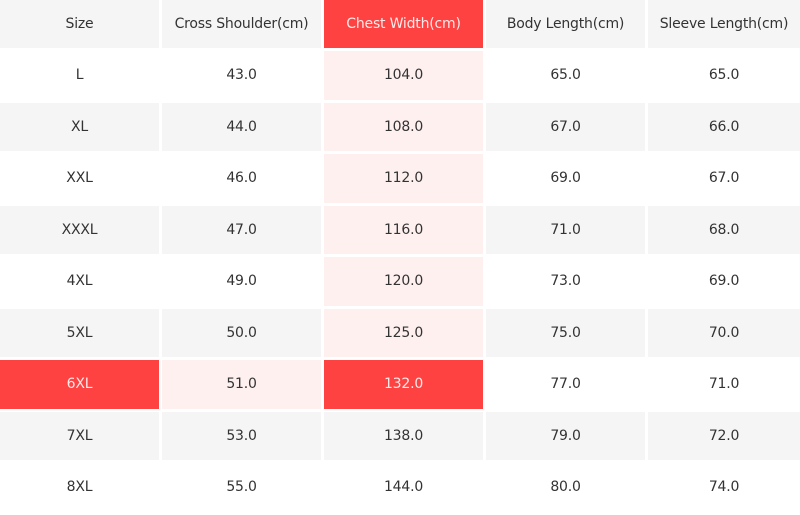 This screenshot has height=515, width=800. I want to click on header-sleeve-length: Sleeve Length(cm), so click(724, 25).